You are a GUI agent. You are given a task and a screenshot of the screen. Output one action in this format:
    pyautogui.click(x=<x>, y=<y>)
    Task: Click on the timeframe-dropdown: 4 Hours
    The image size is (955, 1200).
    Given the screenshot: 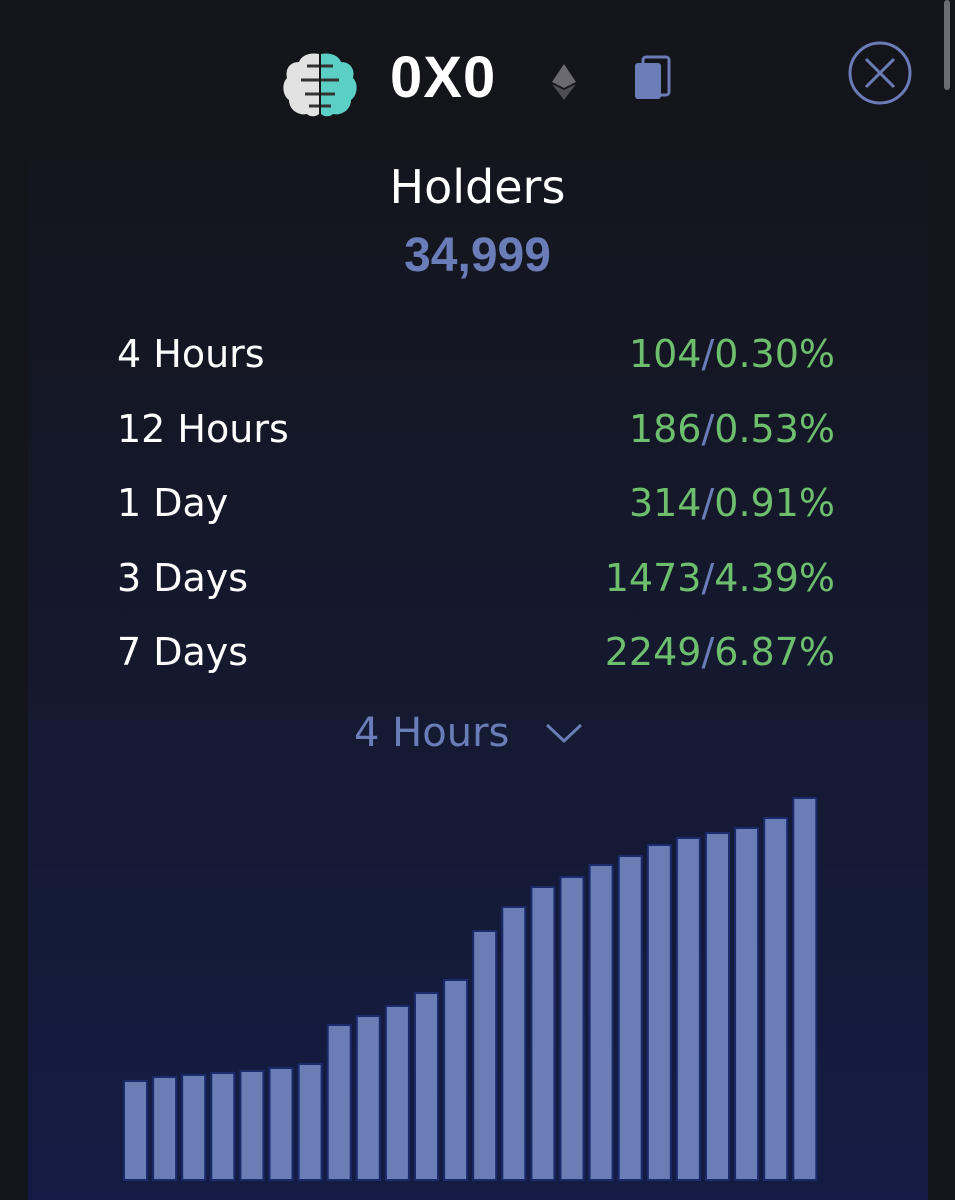 What is the action you would take?
    pyautogui.click(x=468, y=733)
    